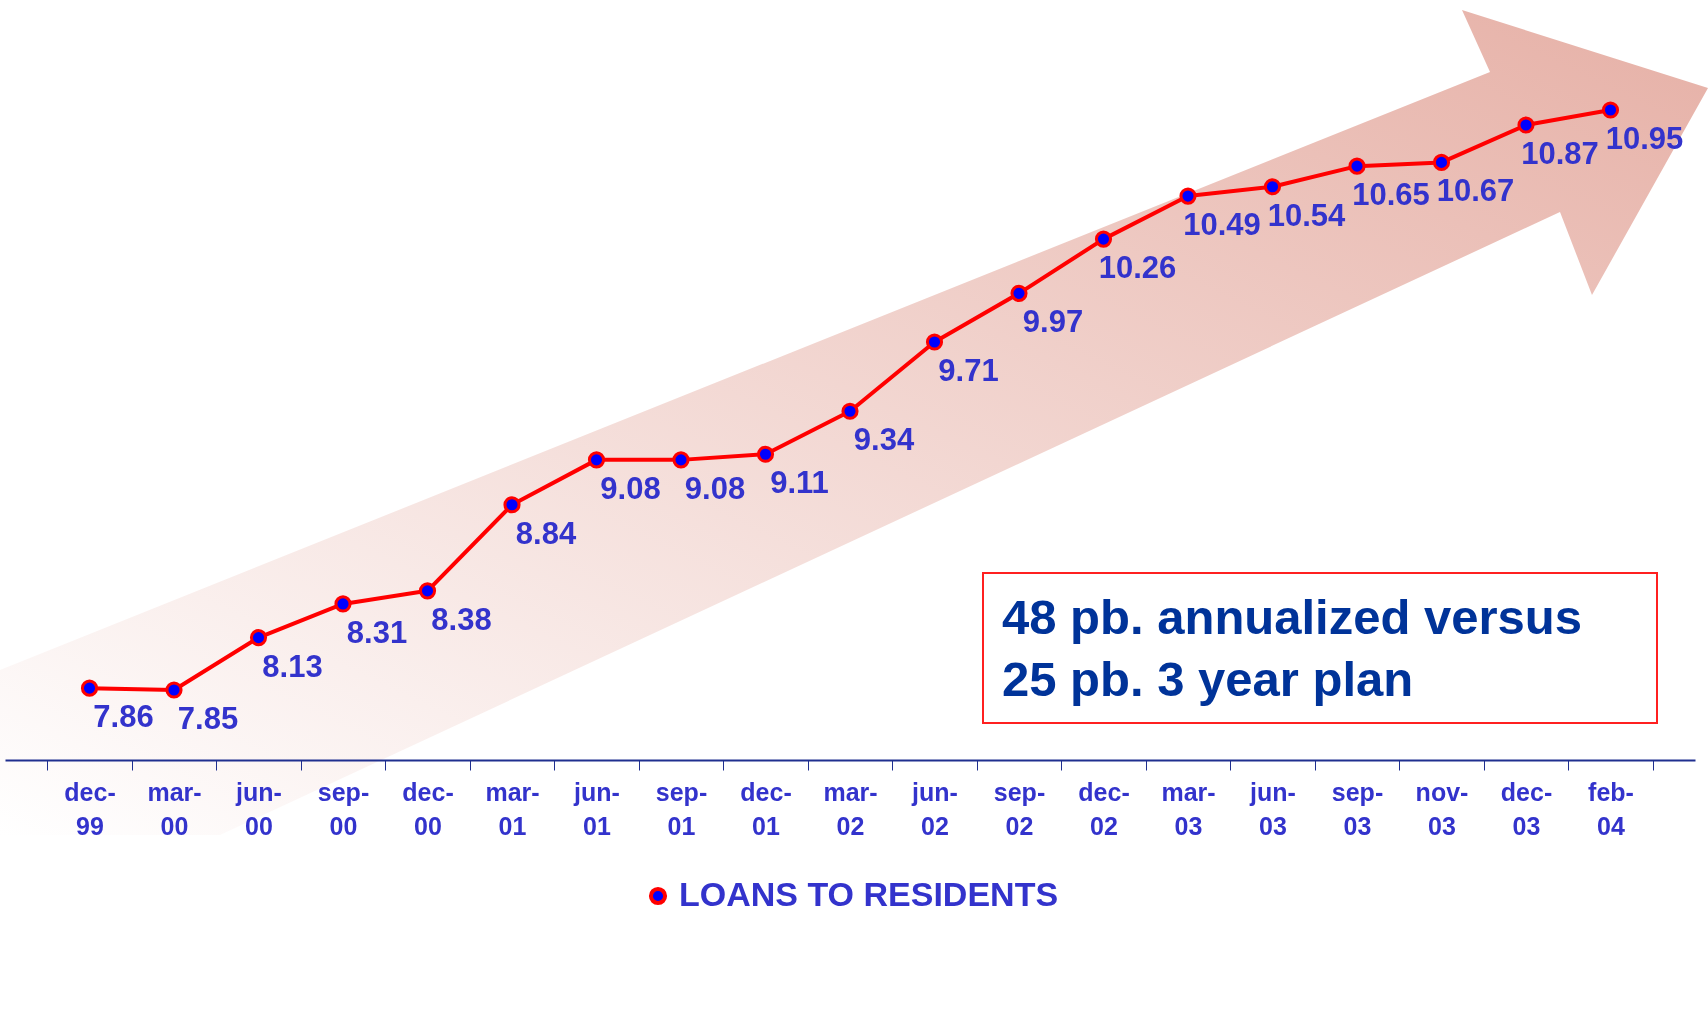 The image size is (1708, 1018). I want to click on data-label: 7.85, so click(208, 718).